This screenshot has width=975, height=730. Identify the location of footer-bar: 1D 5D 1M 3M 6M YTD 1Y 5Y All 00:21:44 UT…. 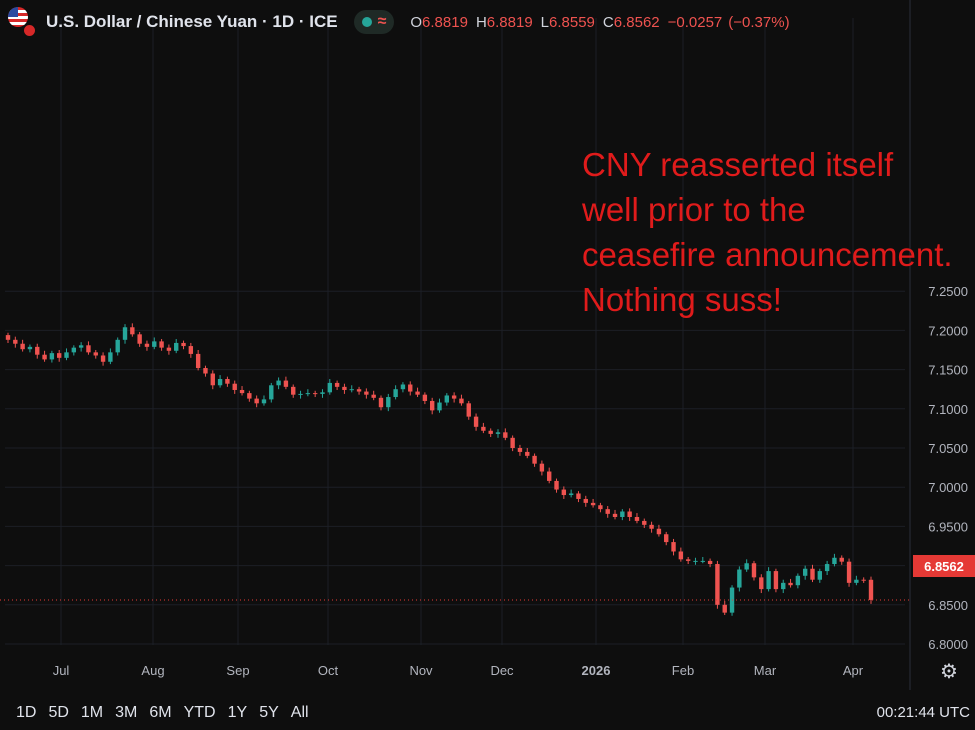
(487, 712).